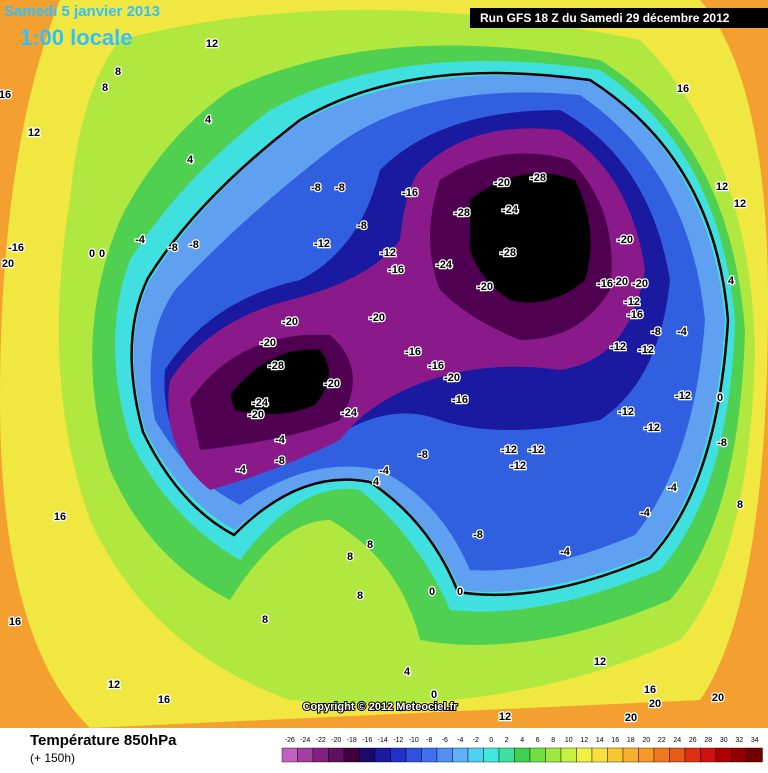 The height and width of the screenshot is (773, 768). Describe the element at coordinates (693, 740) in the screenshot. I see `colorbar-label: 26` at that location.